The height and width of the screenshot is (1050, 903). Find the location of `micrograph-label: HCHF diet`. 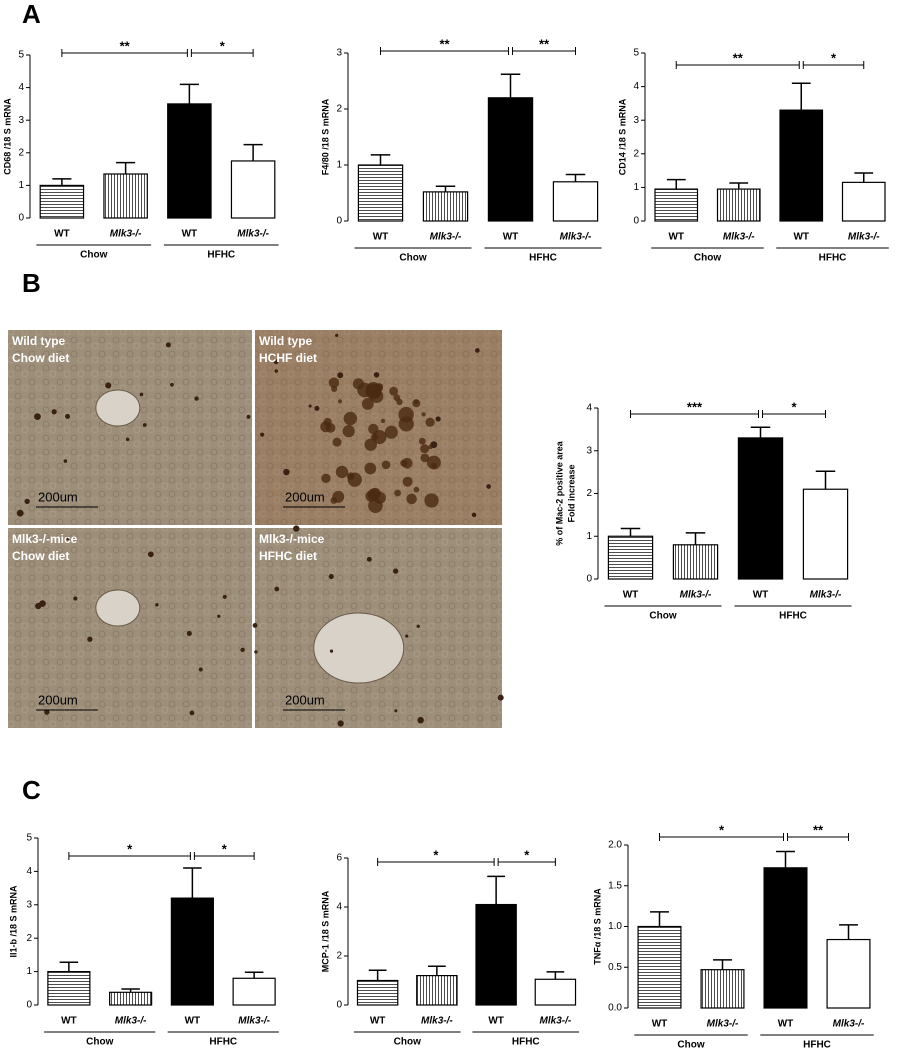

micrograph-label: HCHF diet is located at coordinates (288, 358).